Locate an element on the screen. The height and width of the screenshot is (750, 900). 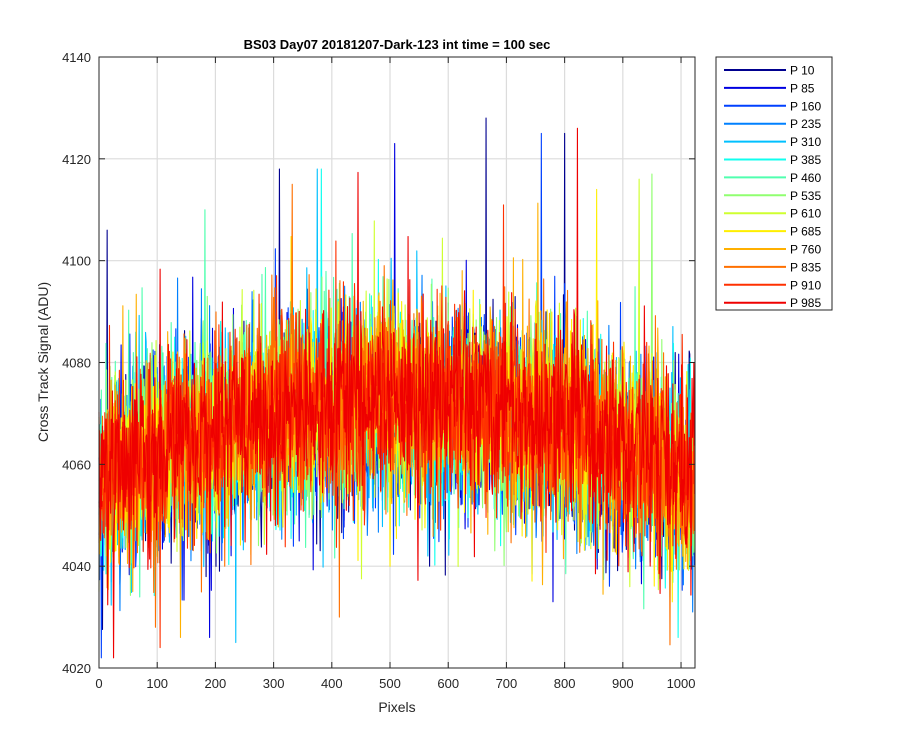
x-tick-label: 1000 is located at coordinates (681, 683).